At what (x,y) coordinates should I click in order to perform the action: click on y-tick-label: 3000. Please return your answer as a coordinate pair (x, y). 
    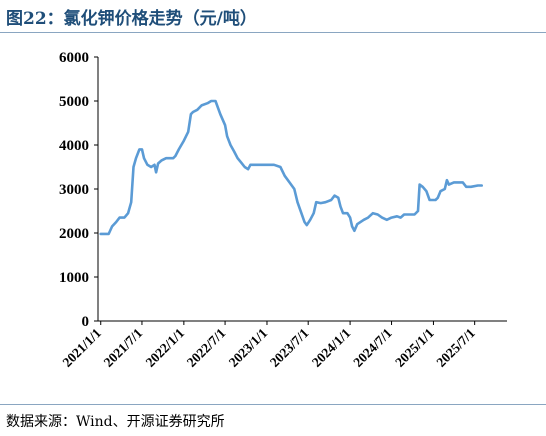
    Looking at the image, I should click on (74, 190).